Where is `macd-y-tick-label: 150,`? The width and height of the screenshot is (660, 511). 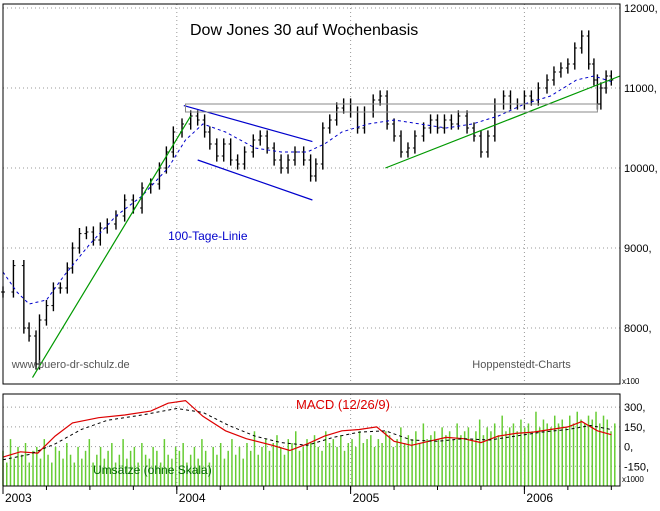 macd-y-tick-label: 150, is located at coordinates (634, 428).